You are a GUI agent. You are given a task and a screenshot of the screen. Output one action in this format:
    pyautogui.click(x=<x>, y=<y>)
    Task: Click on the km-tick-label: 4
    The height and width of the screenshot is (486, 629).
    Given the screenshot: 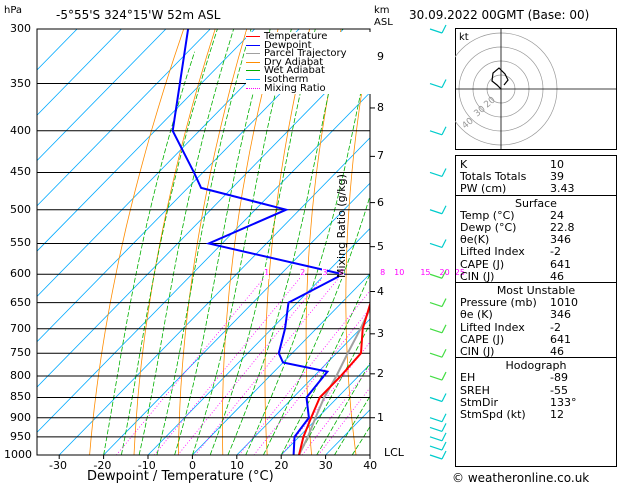 What is the action you would take?
    pyautogui.click(x=380, y=291)
    